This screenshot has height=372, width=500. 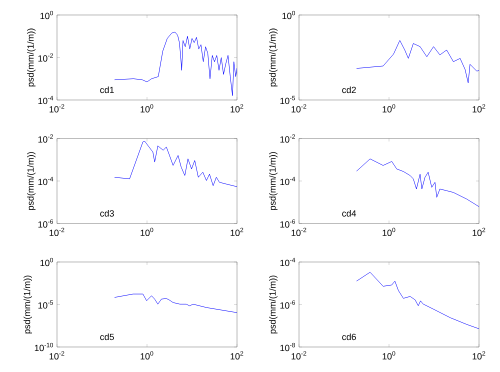 What do you see at coordinates (107, 337) in the screenshot?
I see `annotation: cd5` at bounding box center [107, 337].